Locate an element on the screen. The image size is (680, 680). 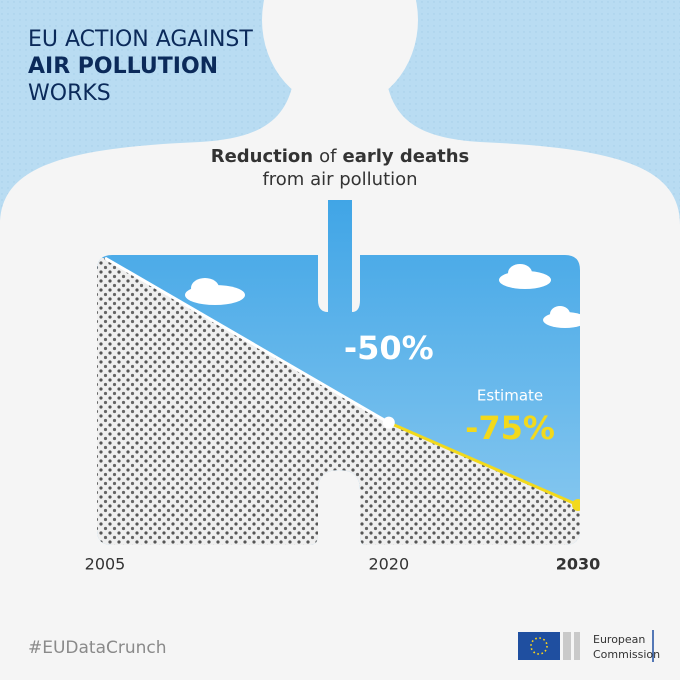
title-line: WORKS is located at coordinates (69, 93).